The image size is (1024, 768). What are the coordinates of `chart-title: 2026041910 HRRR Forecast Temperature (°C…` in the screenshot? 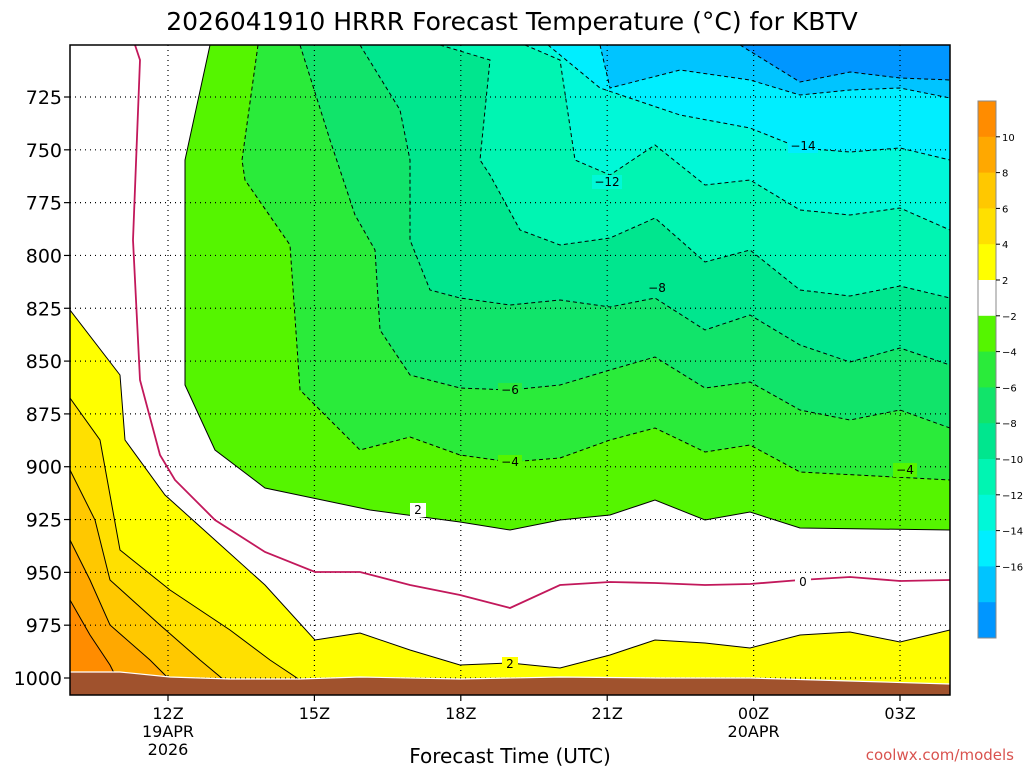 It's located at (512, 21).